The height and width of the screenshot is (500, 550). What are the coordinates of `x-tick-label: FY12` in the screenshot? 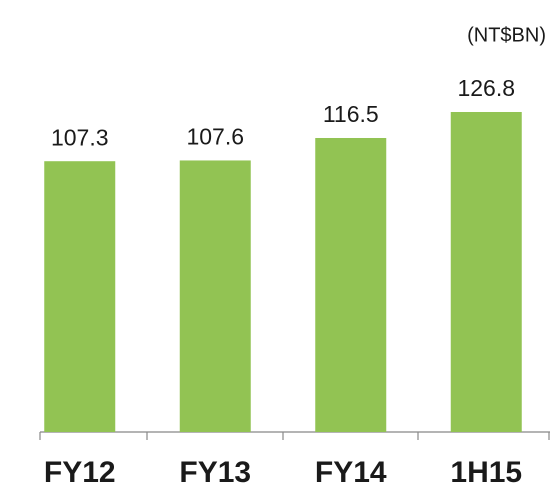 It's located at (80, 472).